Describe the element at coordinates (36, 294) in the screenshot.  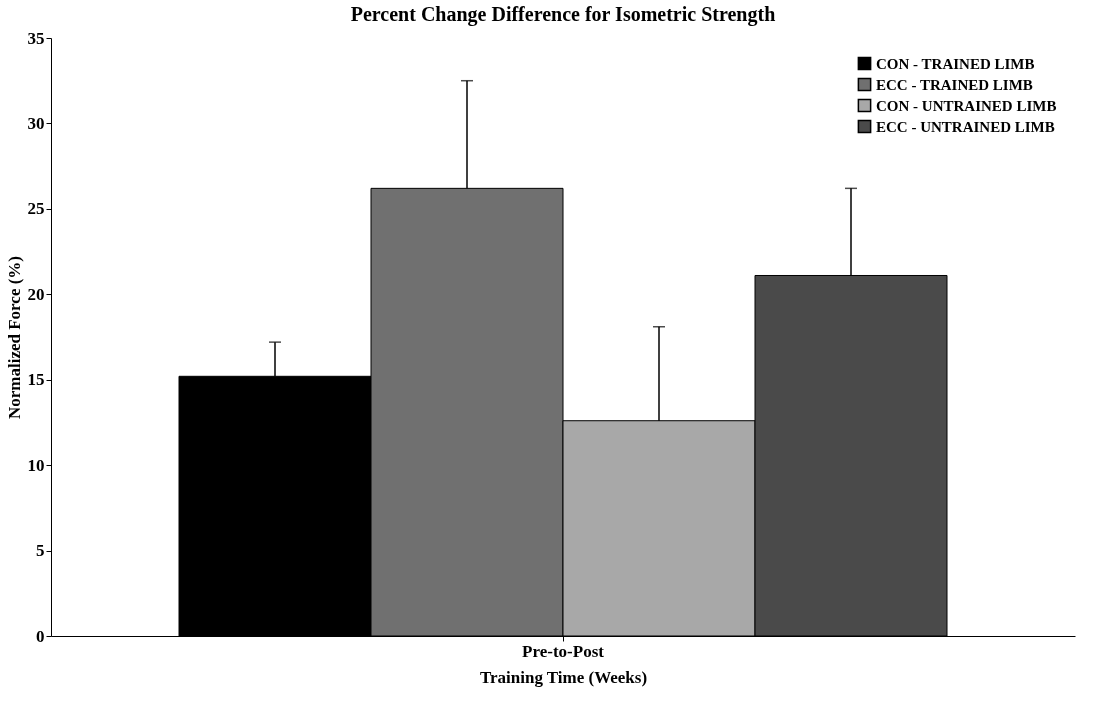
I see `y-tick-label: 20` at that location.